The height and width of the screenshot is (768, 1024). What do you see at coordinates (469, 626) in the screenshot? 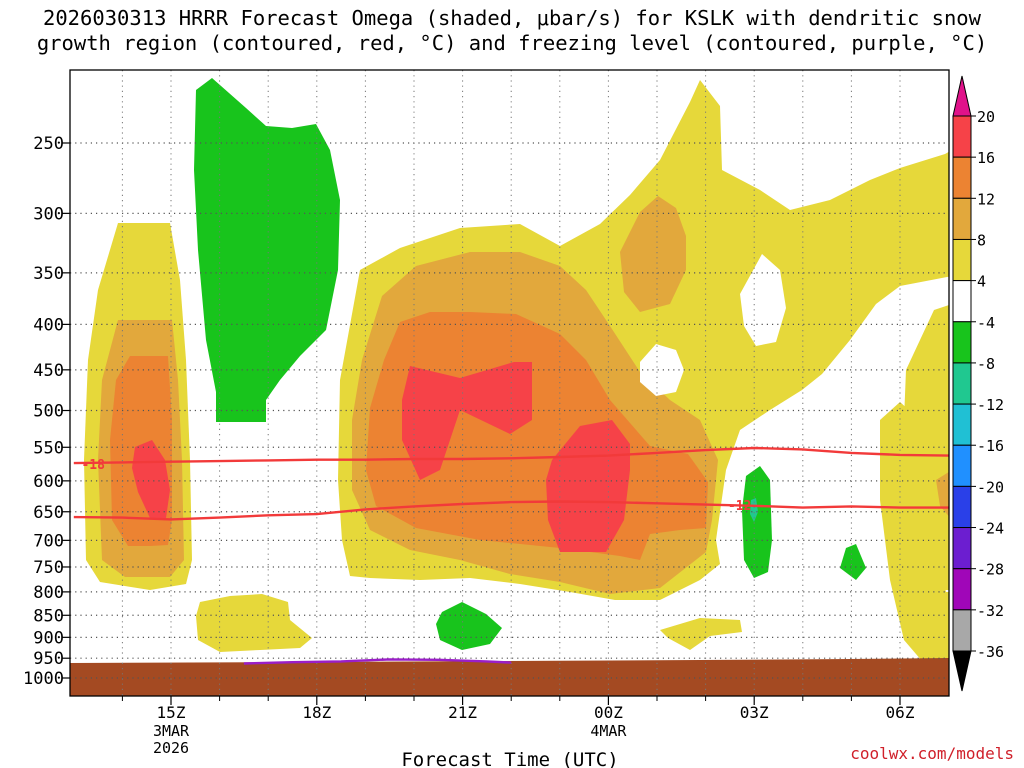
I see `omega-fill-green-mid` at bounding box center [469, 626].